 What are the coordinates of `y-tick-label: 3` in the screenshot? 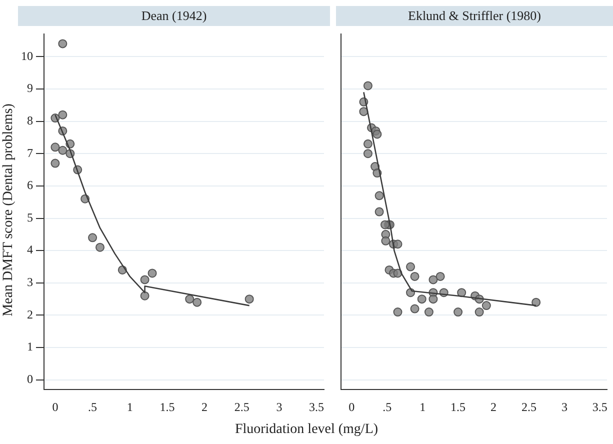 It's located at (30, 282).